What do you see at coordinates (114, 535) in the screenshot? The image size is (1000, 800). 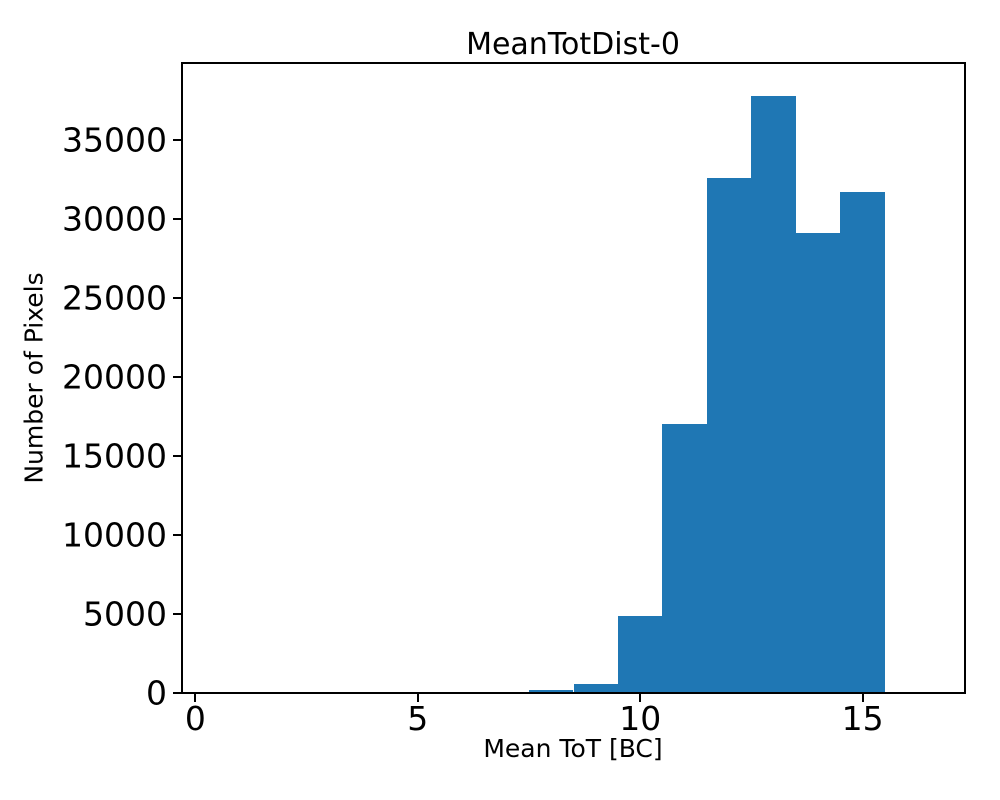 I see `y-tick-label: 10000` at bounding box center [114, 535].